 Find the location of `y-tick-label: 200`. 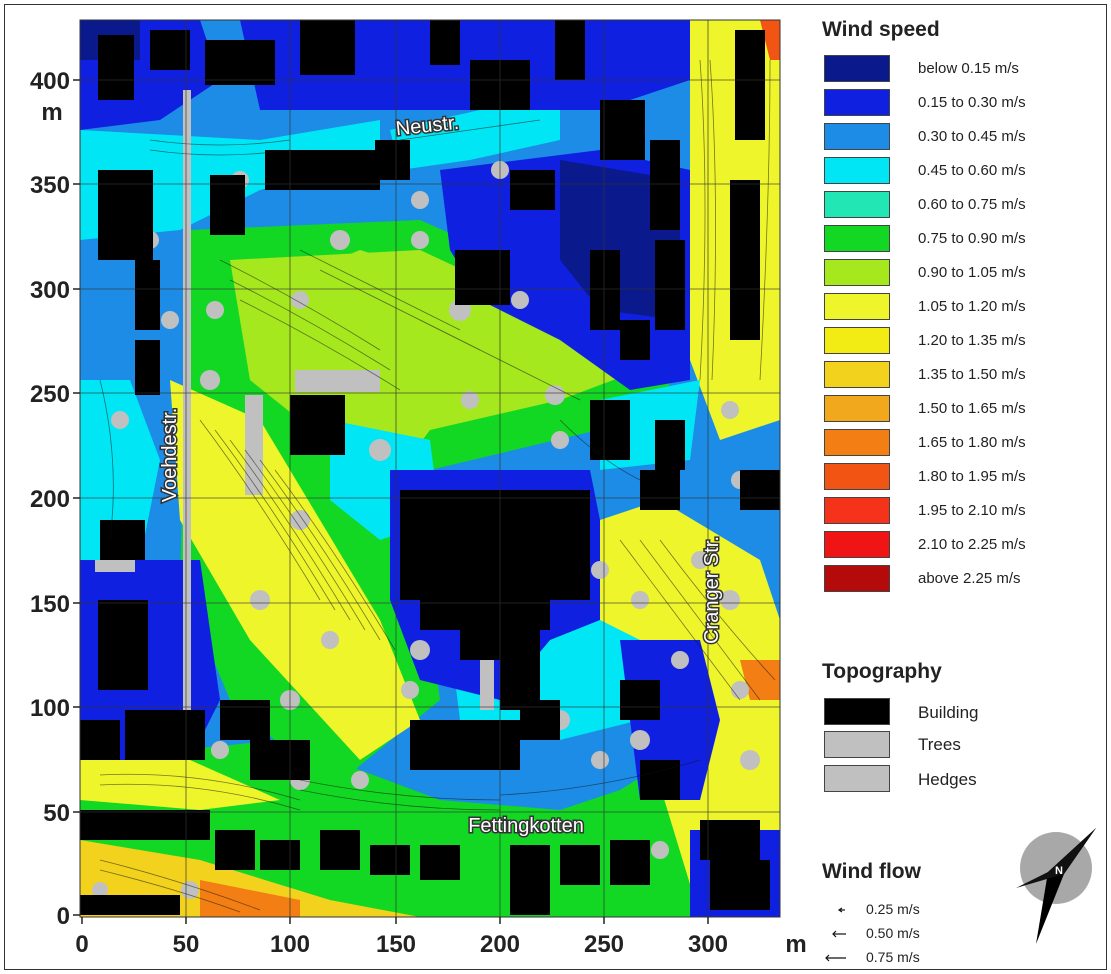

y-tick-label: 200 is located at coordinates (50, 499).